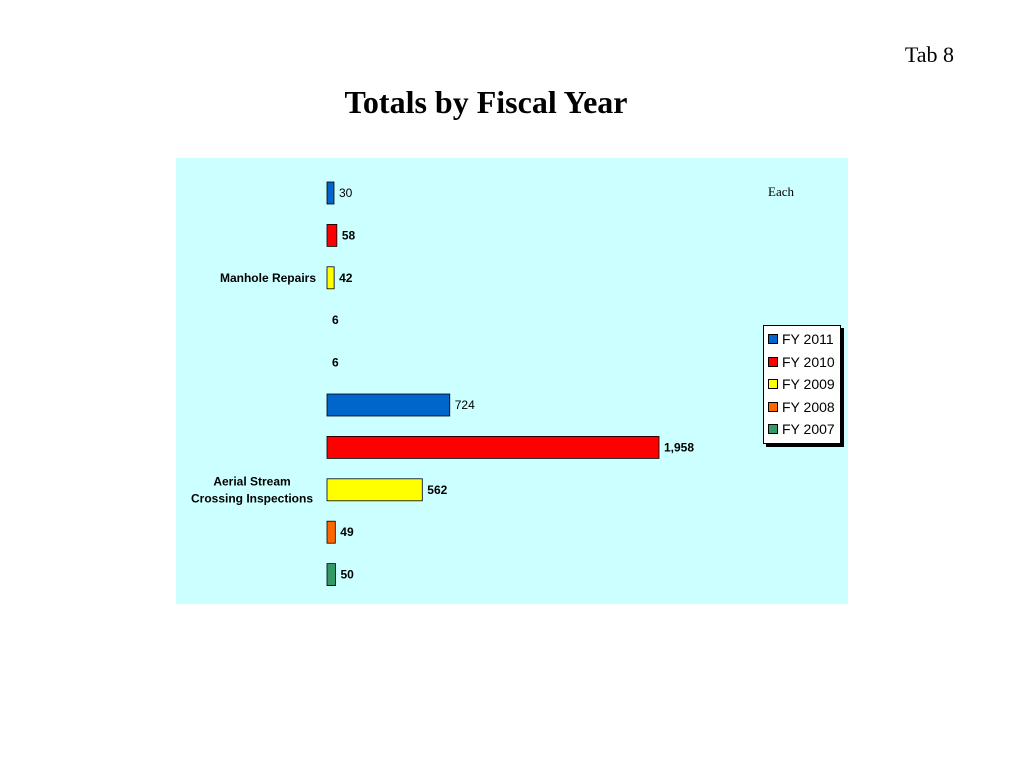 The width and height of the screenshot is (1024, 768). What do you see at coordinates (437, 490) in the screenshot?
I see `data-label: 562` at bounding box center [437, 490].